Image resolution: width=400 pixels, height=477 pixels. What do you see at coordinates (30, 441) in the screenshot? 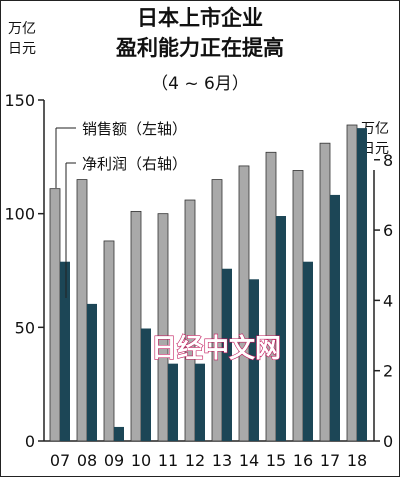
I see `left-tick-label: 0` at bounding box center [30, 441].